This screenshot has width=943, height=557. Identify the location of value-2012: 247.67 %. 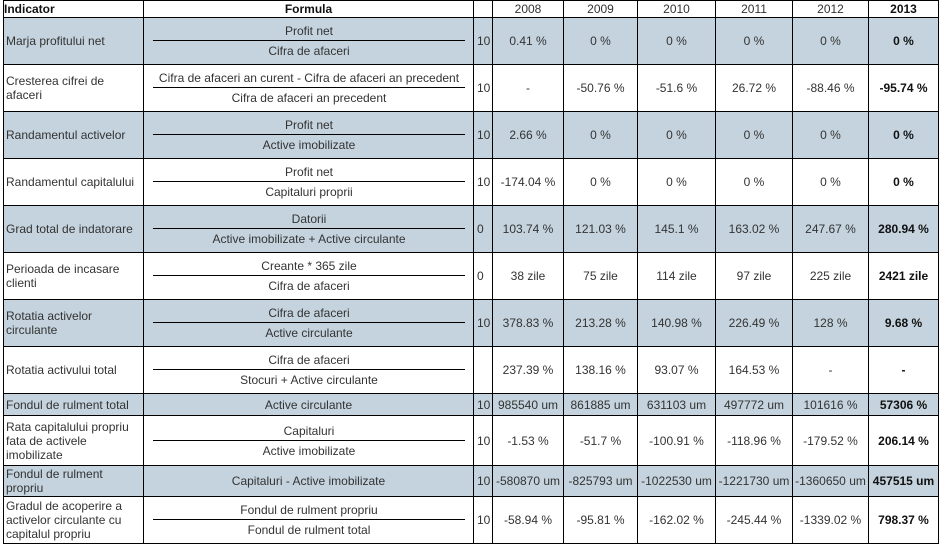
(830, 229).